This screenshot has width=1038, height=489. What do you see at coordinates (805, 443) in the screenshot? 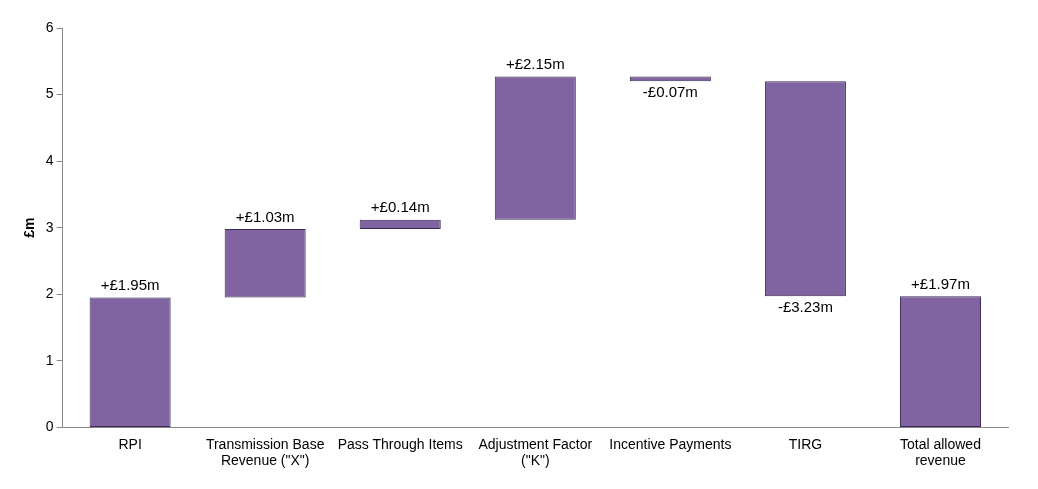
I see `x-tick-label: TIRG` at bounding box center [805, 443].